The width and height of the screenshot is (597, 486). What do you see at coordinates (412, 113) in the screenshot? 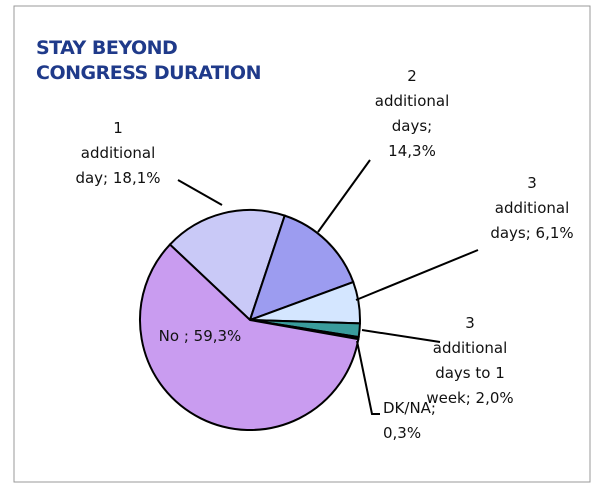
I see `data-label: 2 additional days; 14,3%` at bounding box center [412, 113].